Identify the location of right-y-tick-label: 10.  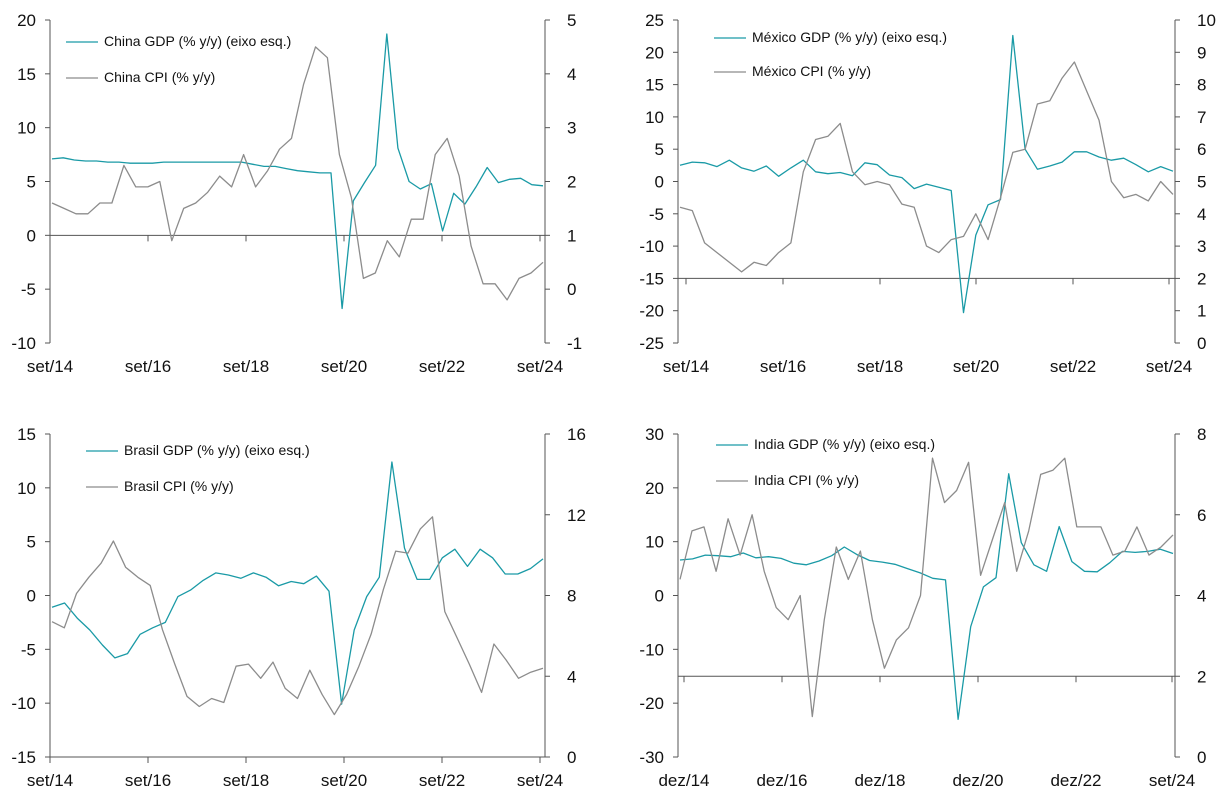
(1206, 20).